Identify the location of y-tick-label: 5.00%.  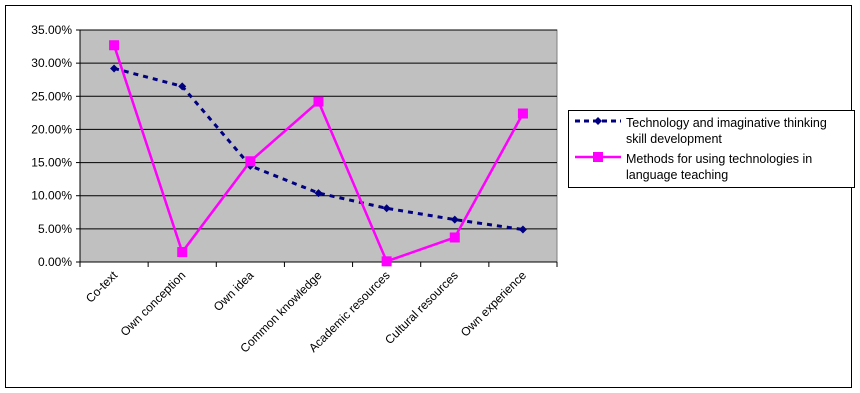
(55, 229).